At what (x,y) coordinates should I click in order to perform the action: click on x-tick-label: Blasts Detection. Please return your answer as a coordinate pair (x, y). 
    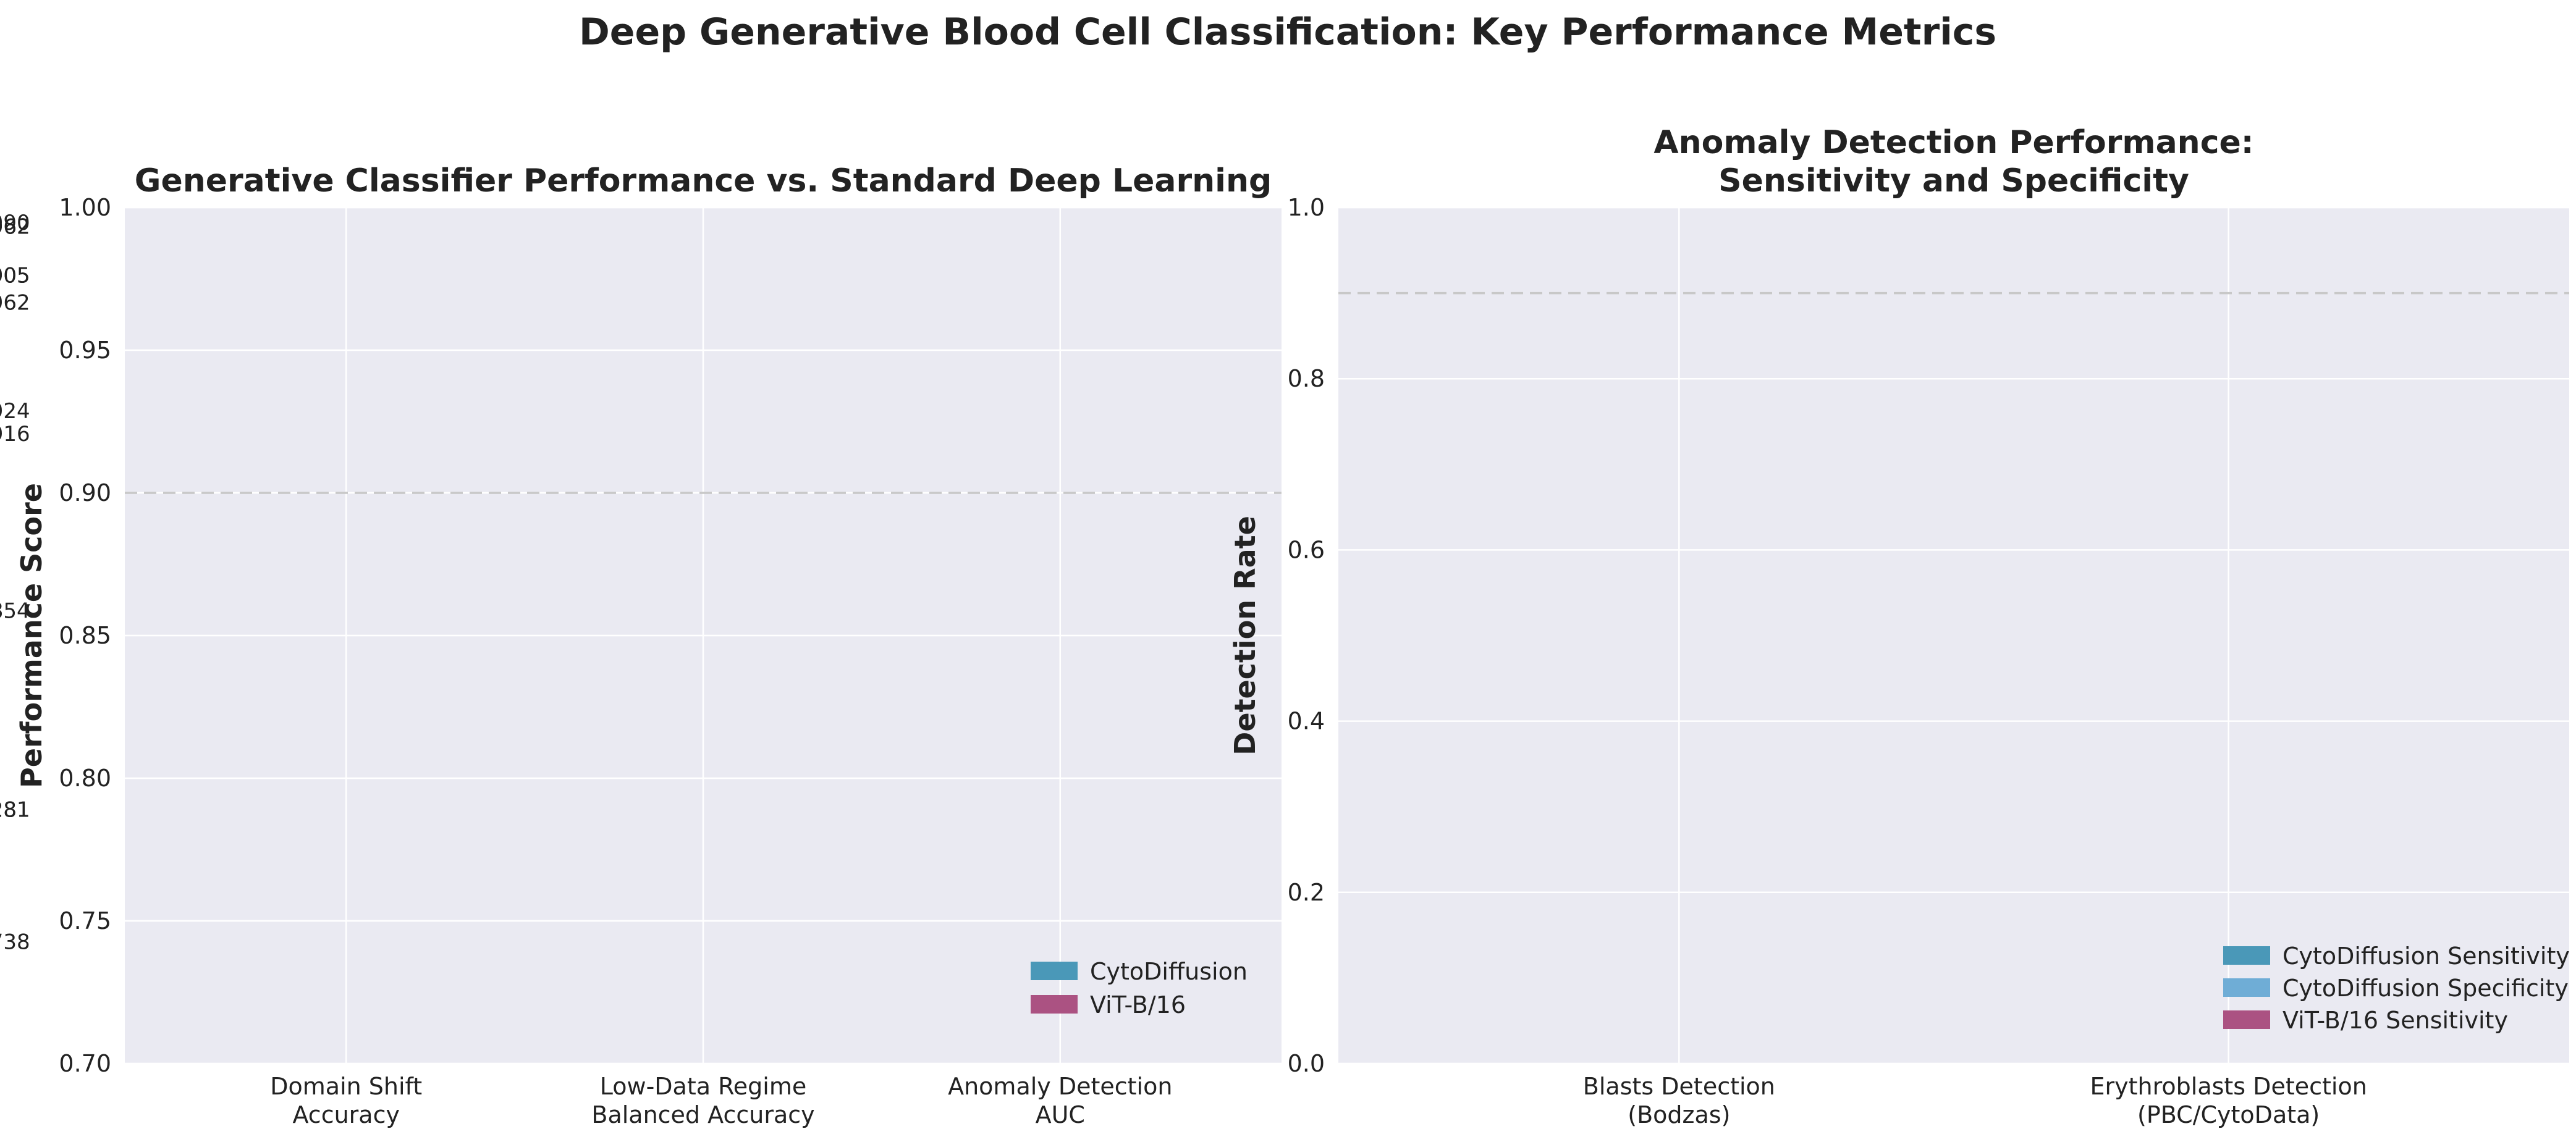
    Looking at the image, I should click on (1679, 1086).